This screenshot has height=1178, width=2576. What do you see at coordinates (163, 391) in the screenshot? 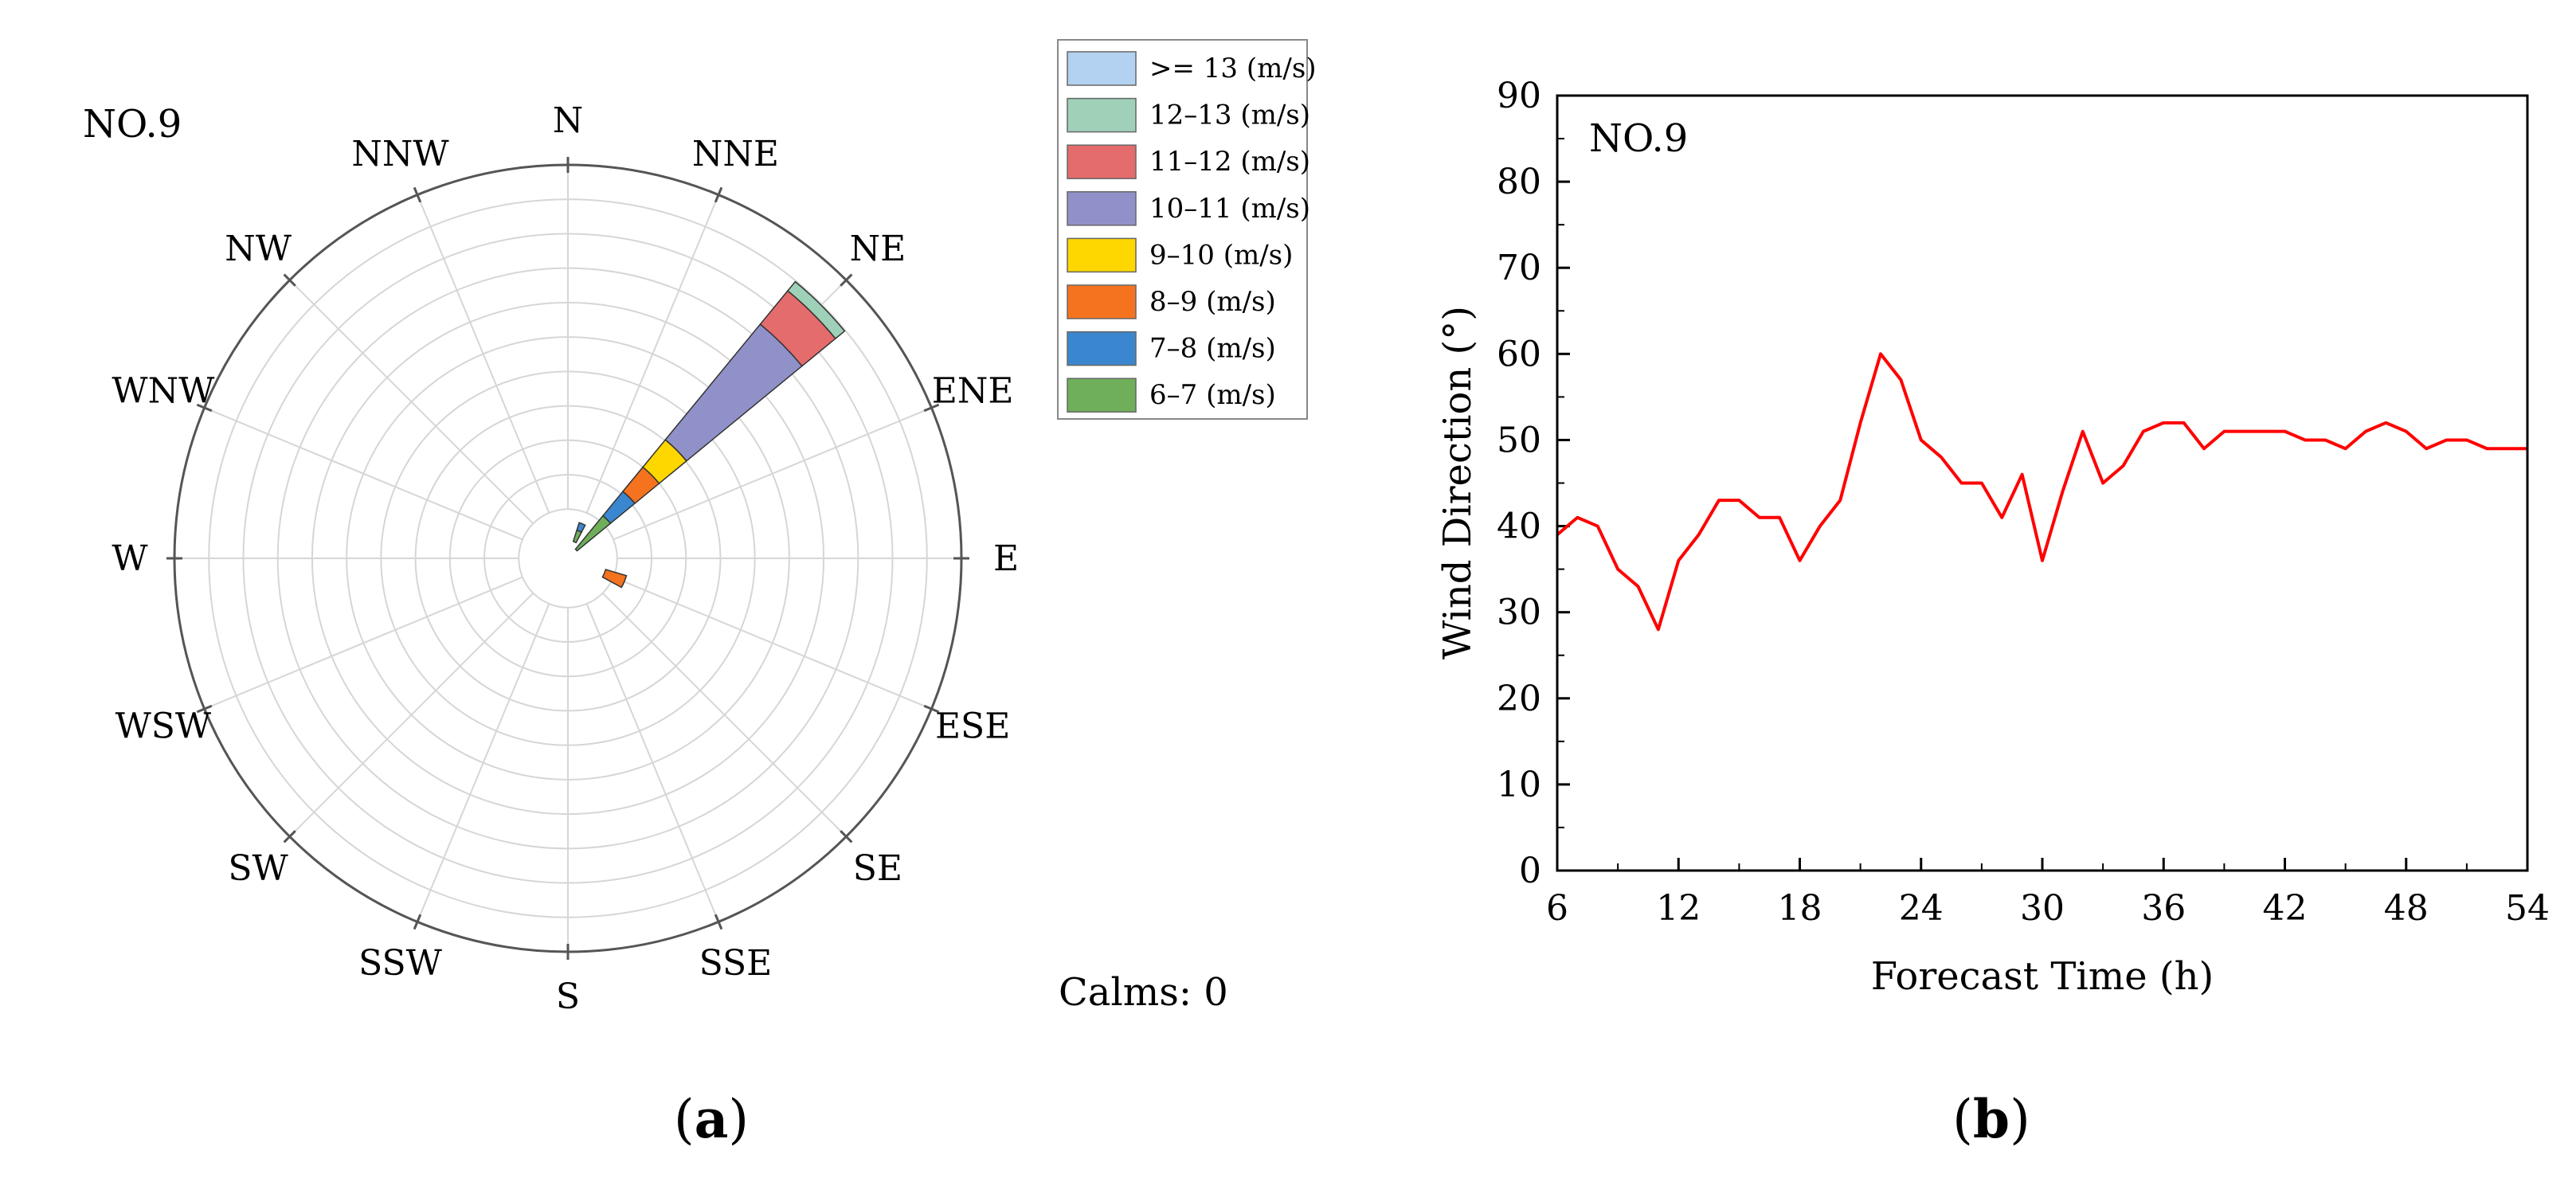
I see `direction-label-wnw: WNW` at bounding box center [163, 391].